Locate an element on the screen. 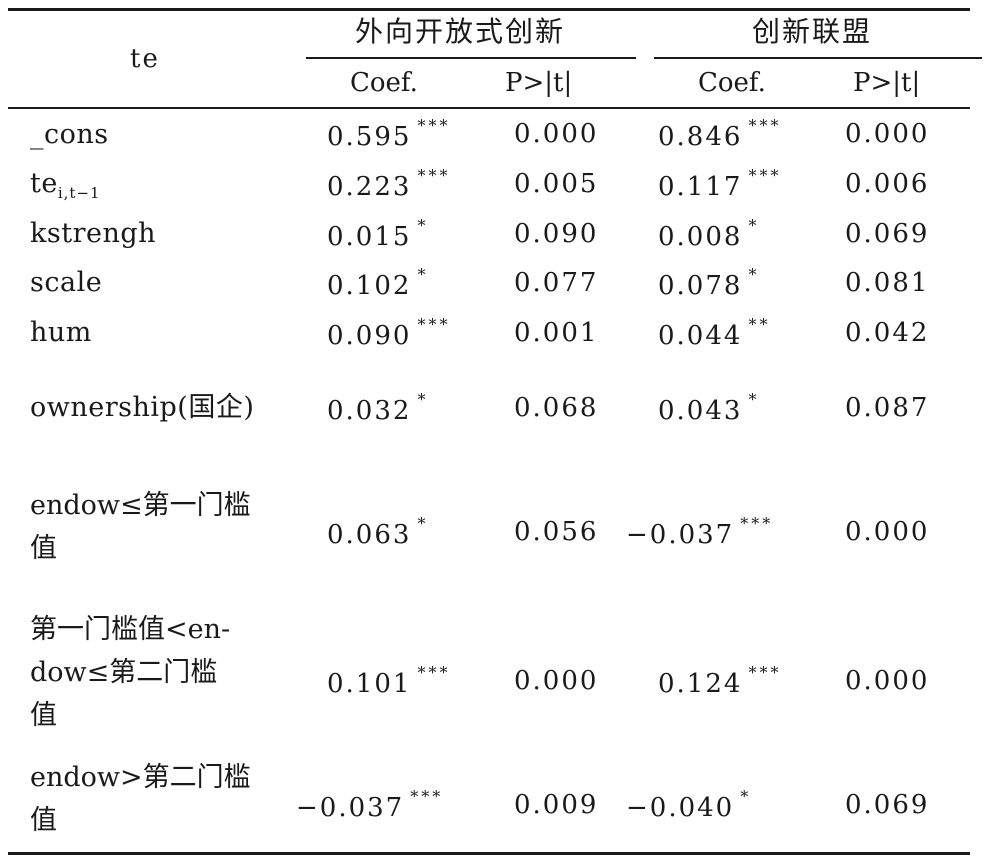  p-value-cell: 0.087 is located at coordinates (887, 408).